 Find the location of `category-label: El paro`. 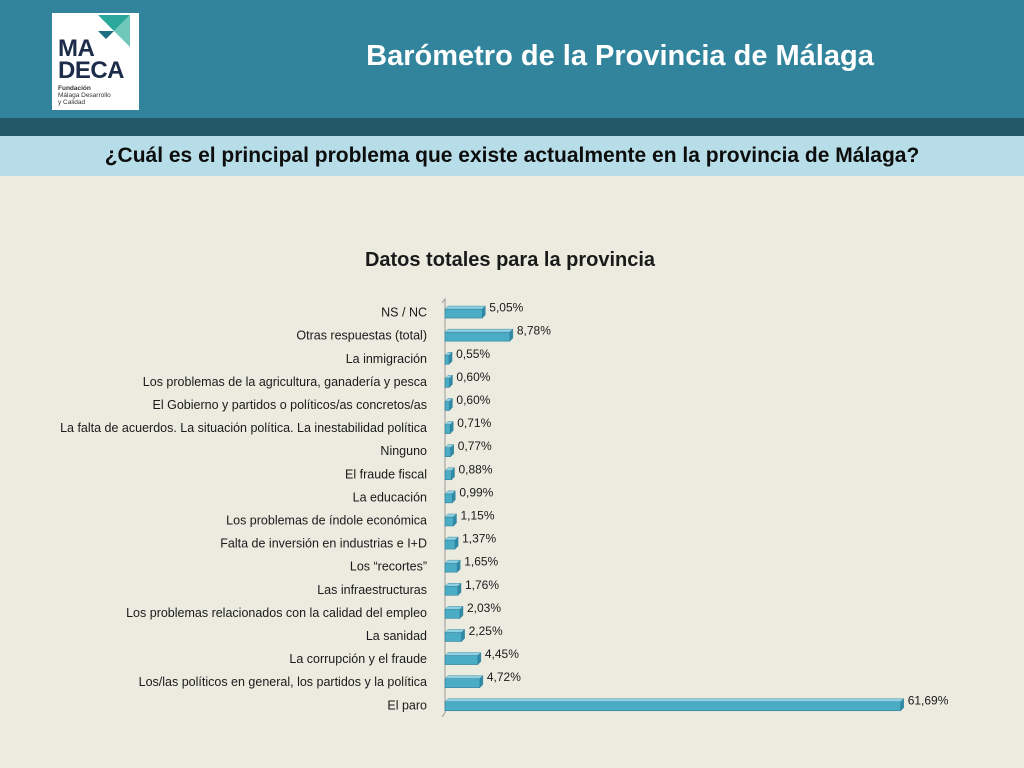

category-label: El paro is located at coordinates (407, 705).